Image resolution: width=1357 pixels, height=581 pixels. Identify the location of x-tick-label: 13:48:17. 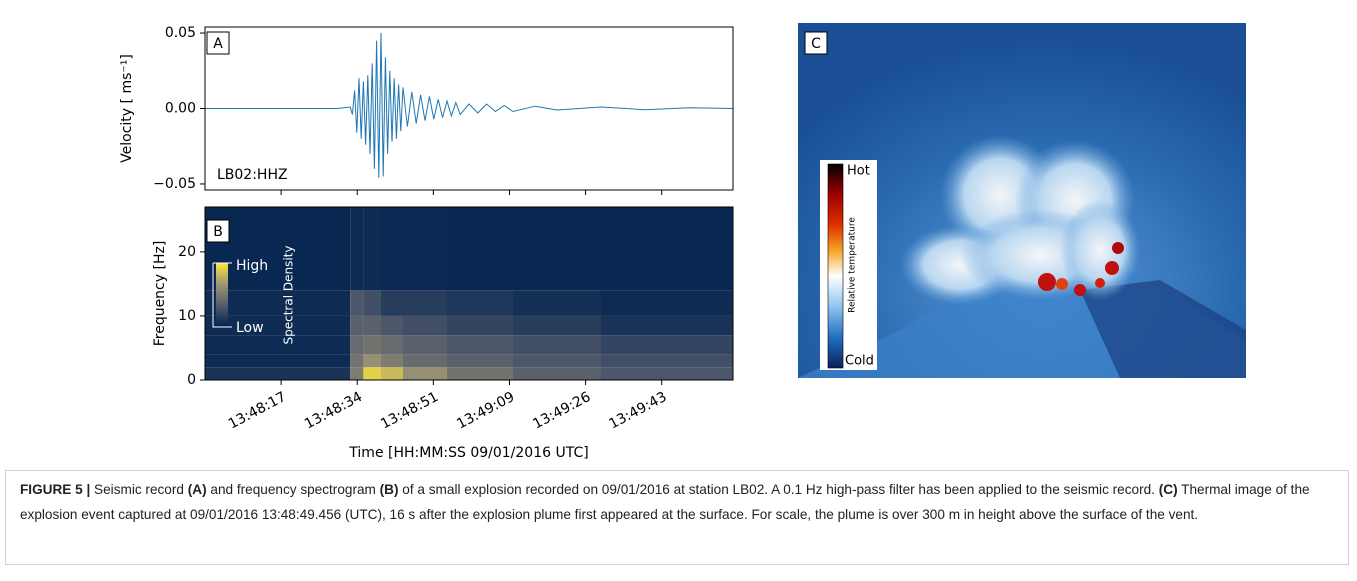
(257, 411).